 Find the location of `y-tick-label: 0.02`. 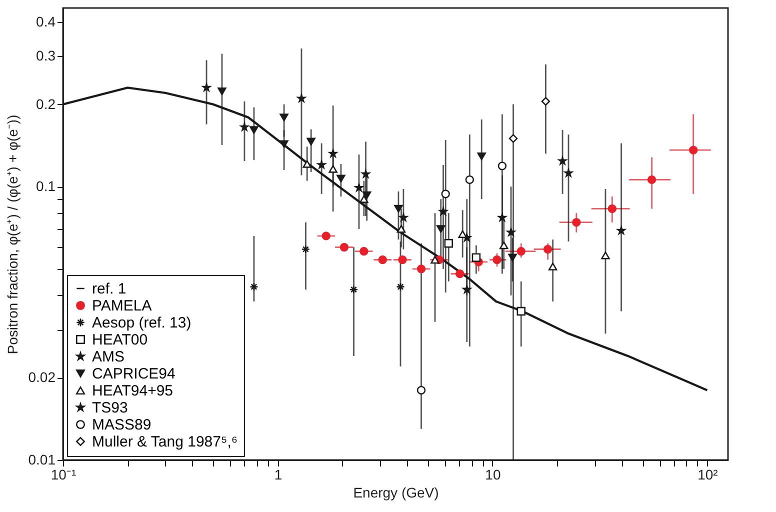

y-tick-label: 0.02 is located at coordinates (42, 377).